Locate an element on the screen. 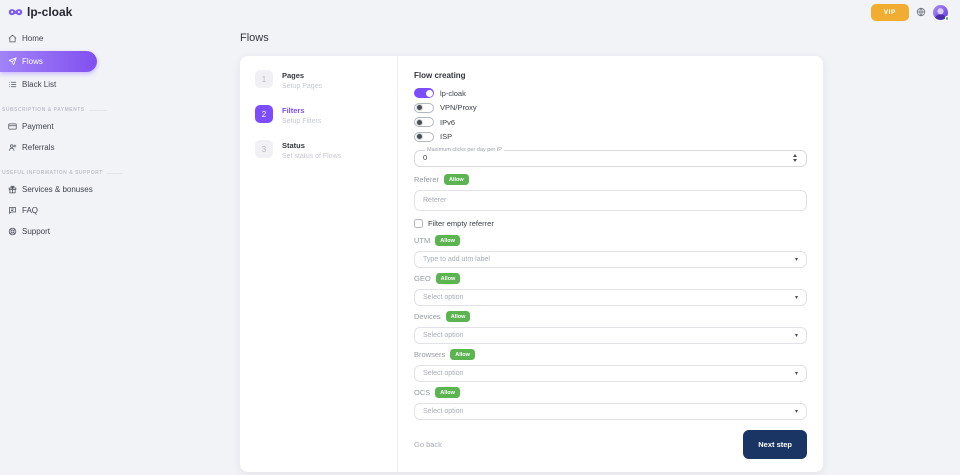 Image resolution: width=960 pixels, height=475 pixels. filter-empty-referrer-row: Filter empty referrer is located at coordinates (610, 223).